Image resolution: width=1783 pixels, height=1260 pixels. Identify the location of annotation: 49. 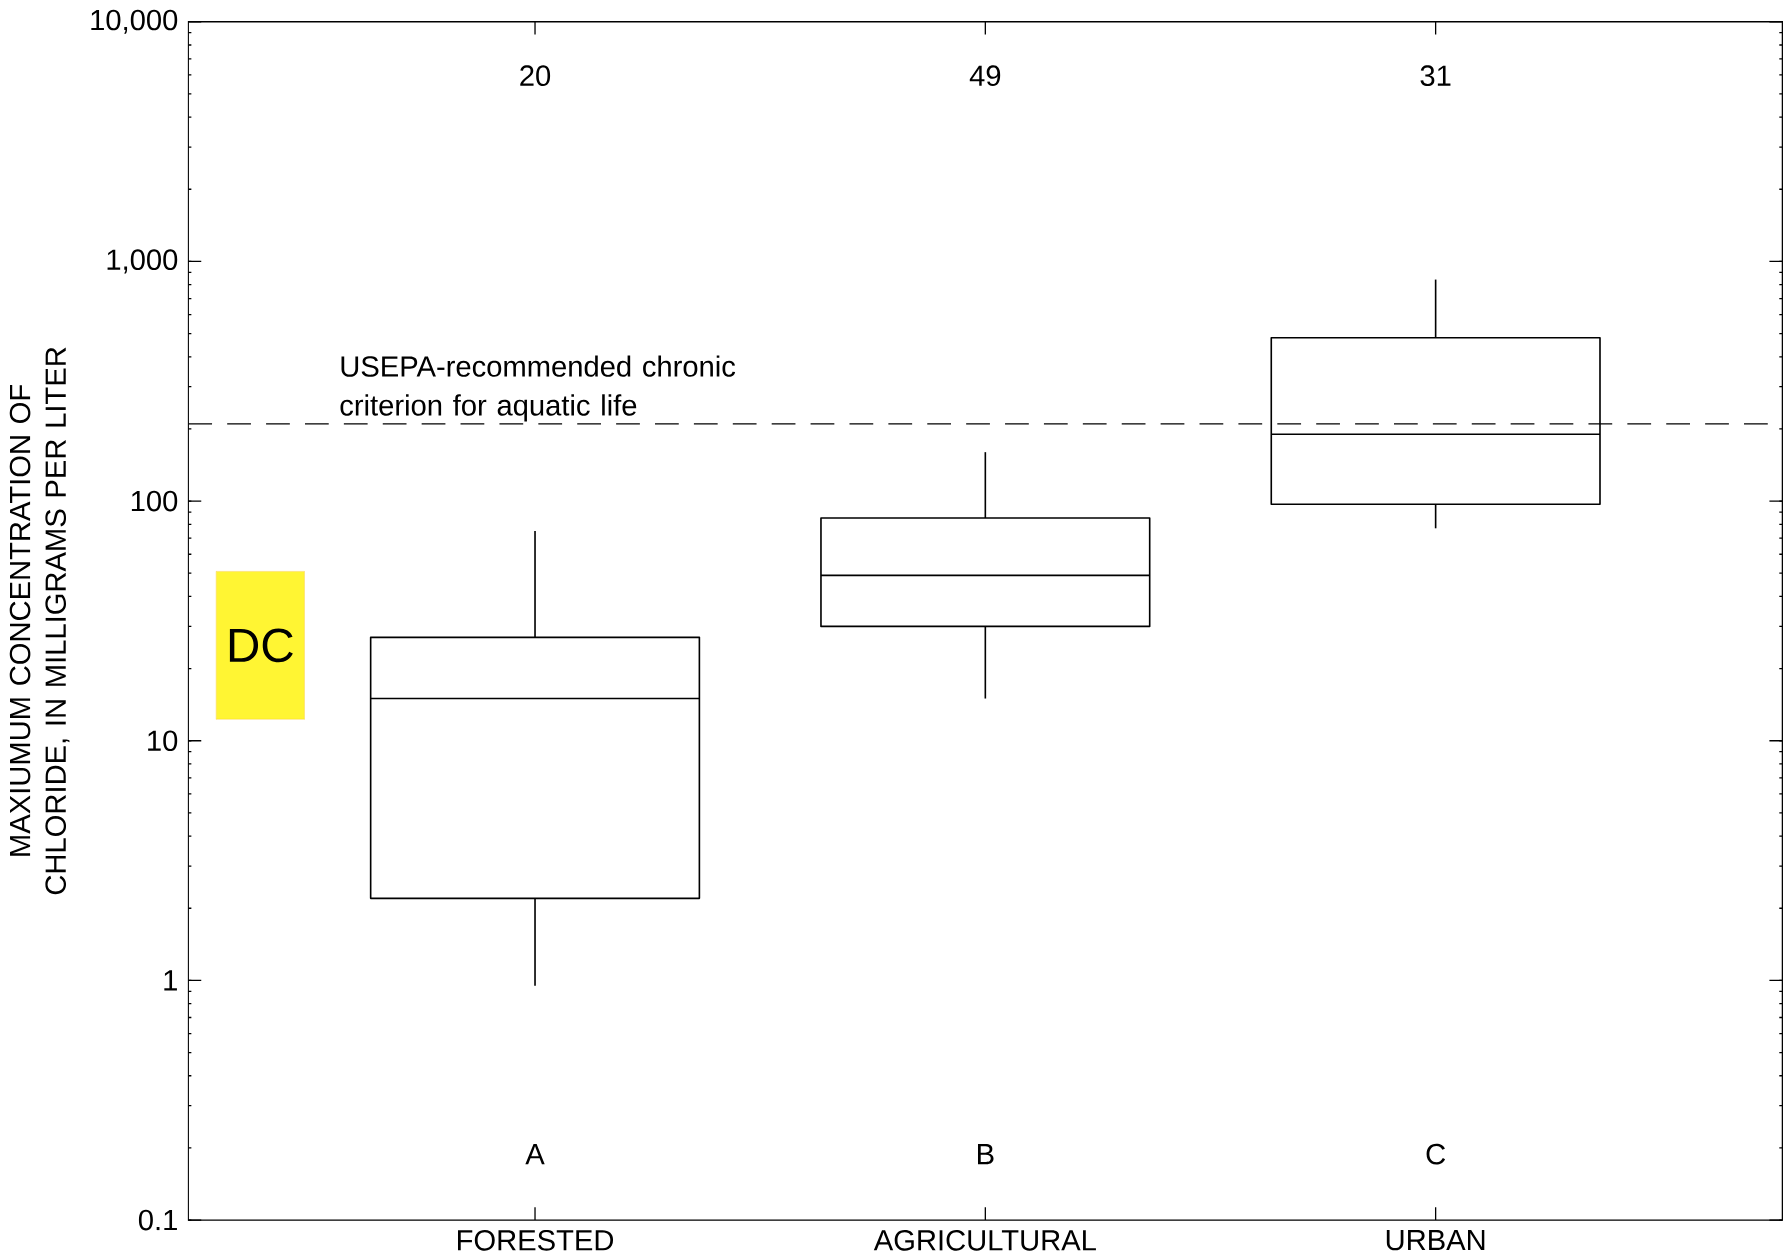
(985, 75).